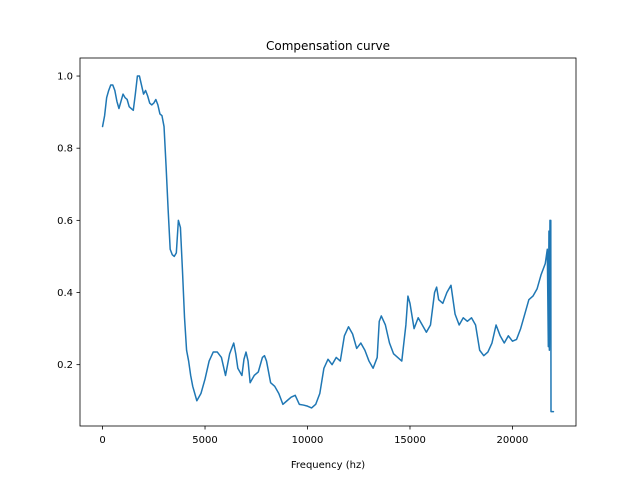  Describe the element at coordinates (65, 77) in the screenshot. I see `y-tick-label: 1.0` at that location.